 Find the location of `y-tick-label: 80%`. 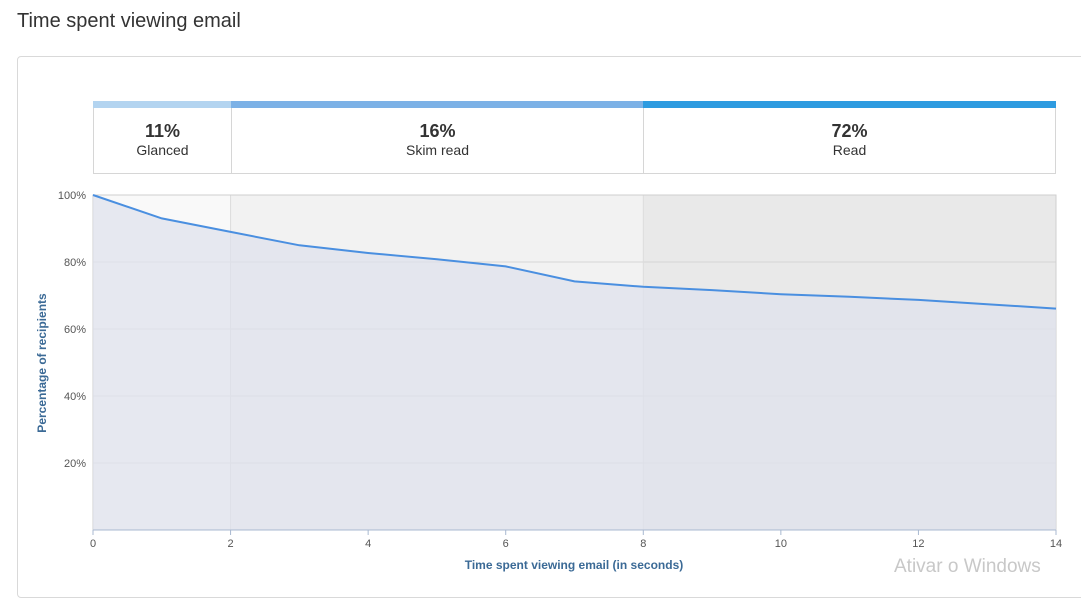

y-tick-label: 80% is located at coordinates (75, 263).